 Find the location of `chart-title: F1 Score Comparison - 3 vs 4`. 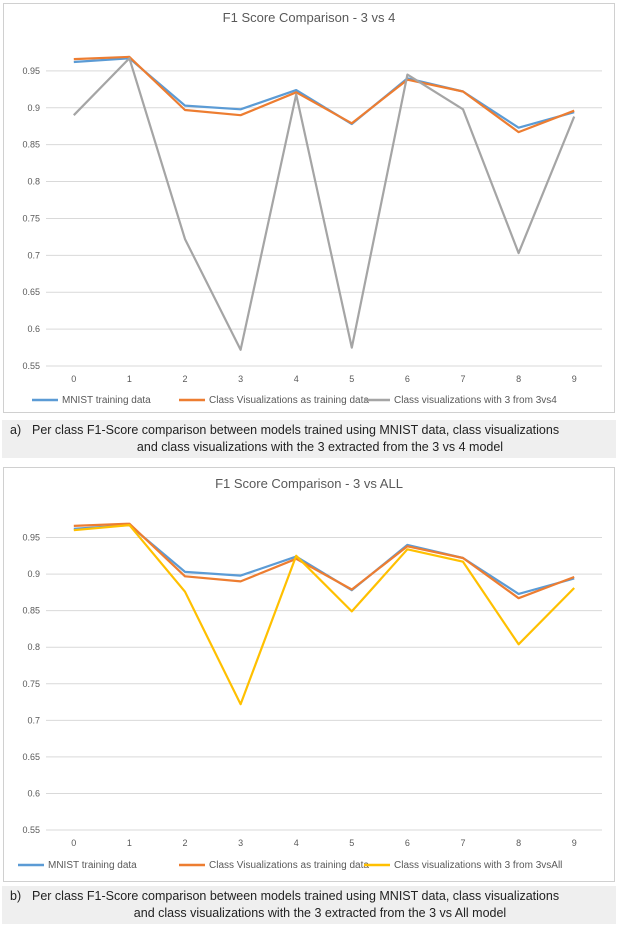

chart-title: F1 Score Comparison - 3 vs 4 is located at coordinates (309, 17).